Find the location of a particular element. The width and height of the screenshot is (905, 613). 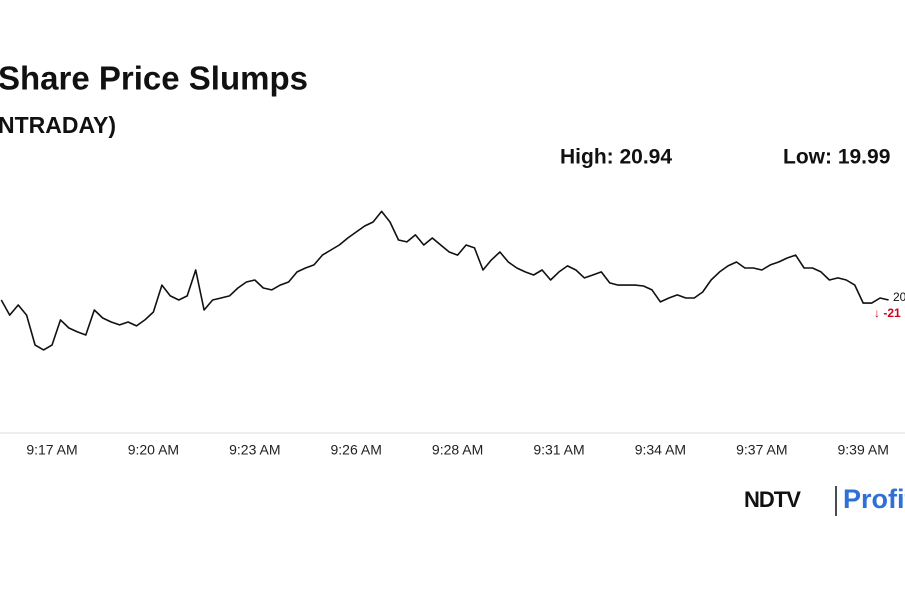

x-tick-label: 9:20 AM is located at coordinates (153, 450).